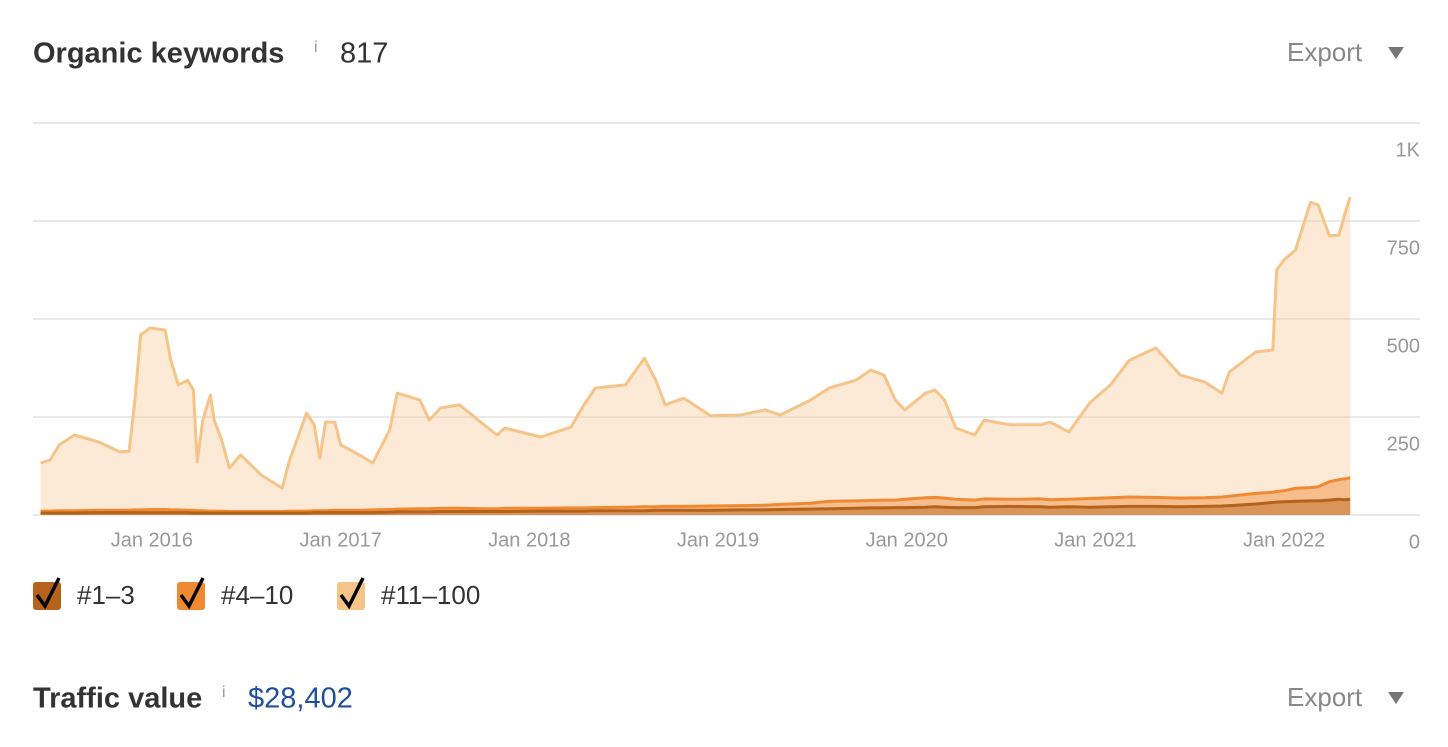 The height and width of the screenshot is (747, 1448). Describe the element at coordinates (718, 540) in the screenshot. I see `x-tick-label: Jan 2019` at that location.